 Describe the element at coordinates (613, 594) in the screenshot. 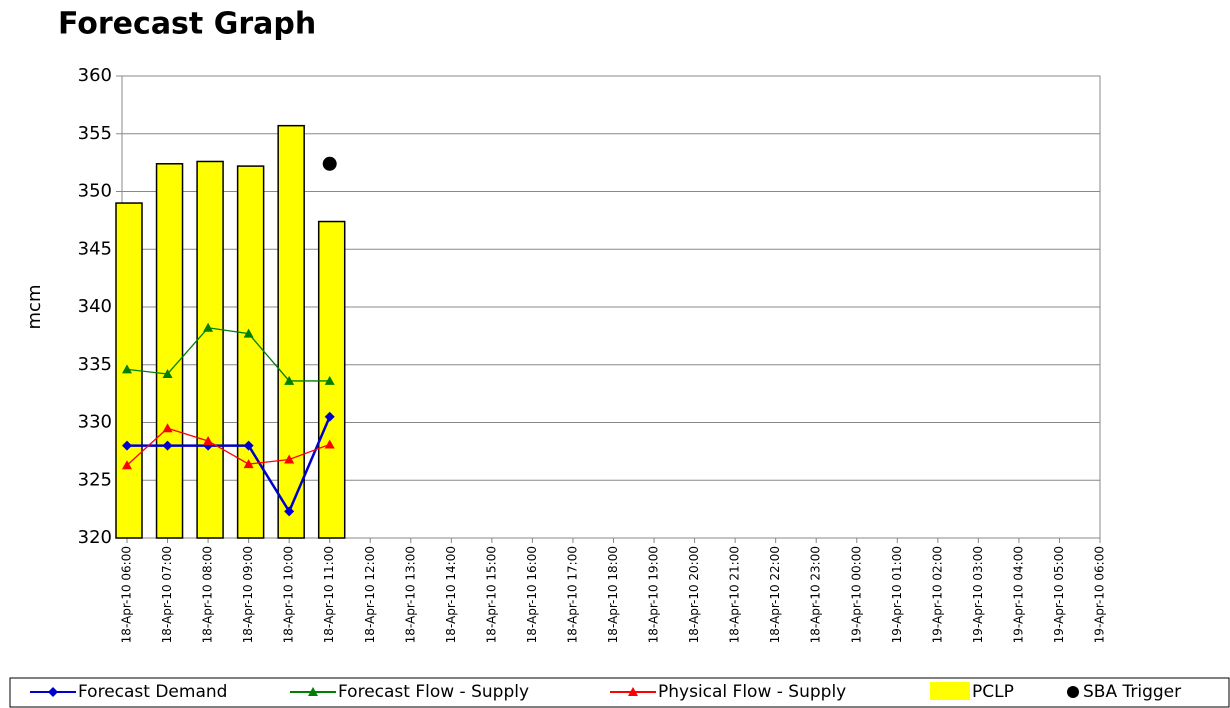

I see `x-tick-label: 18-Apr-10 18:00` at that location.